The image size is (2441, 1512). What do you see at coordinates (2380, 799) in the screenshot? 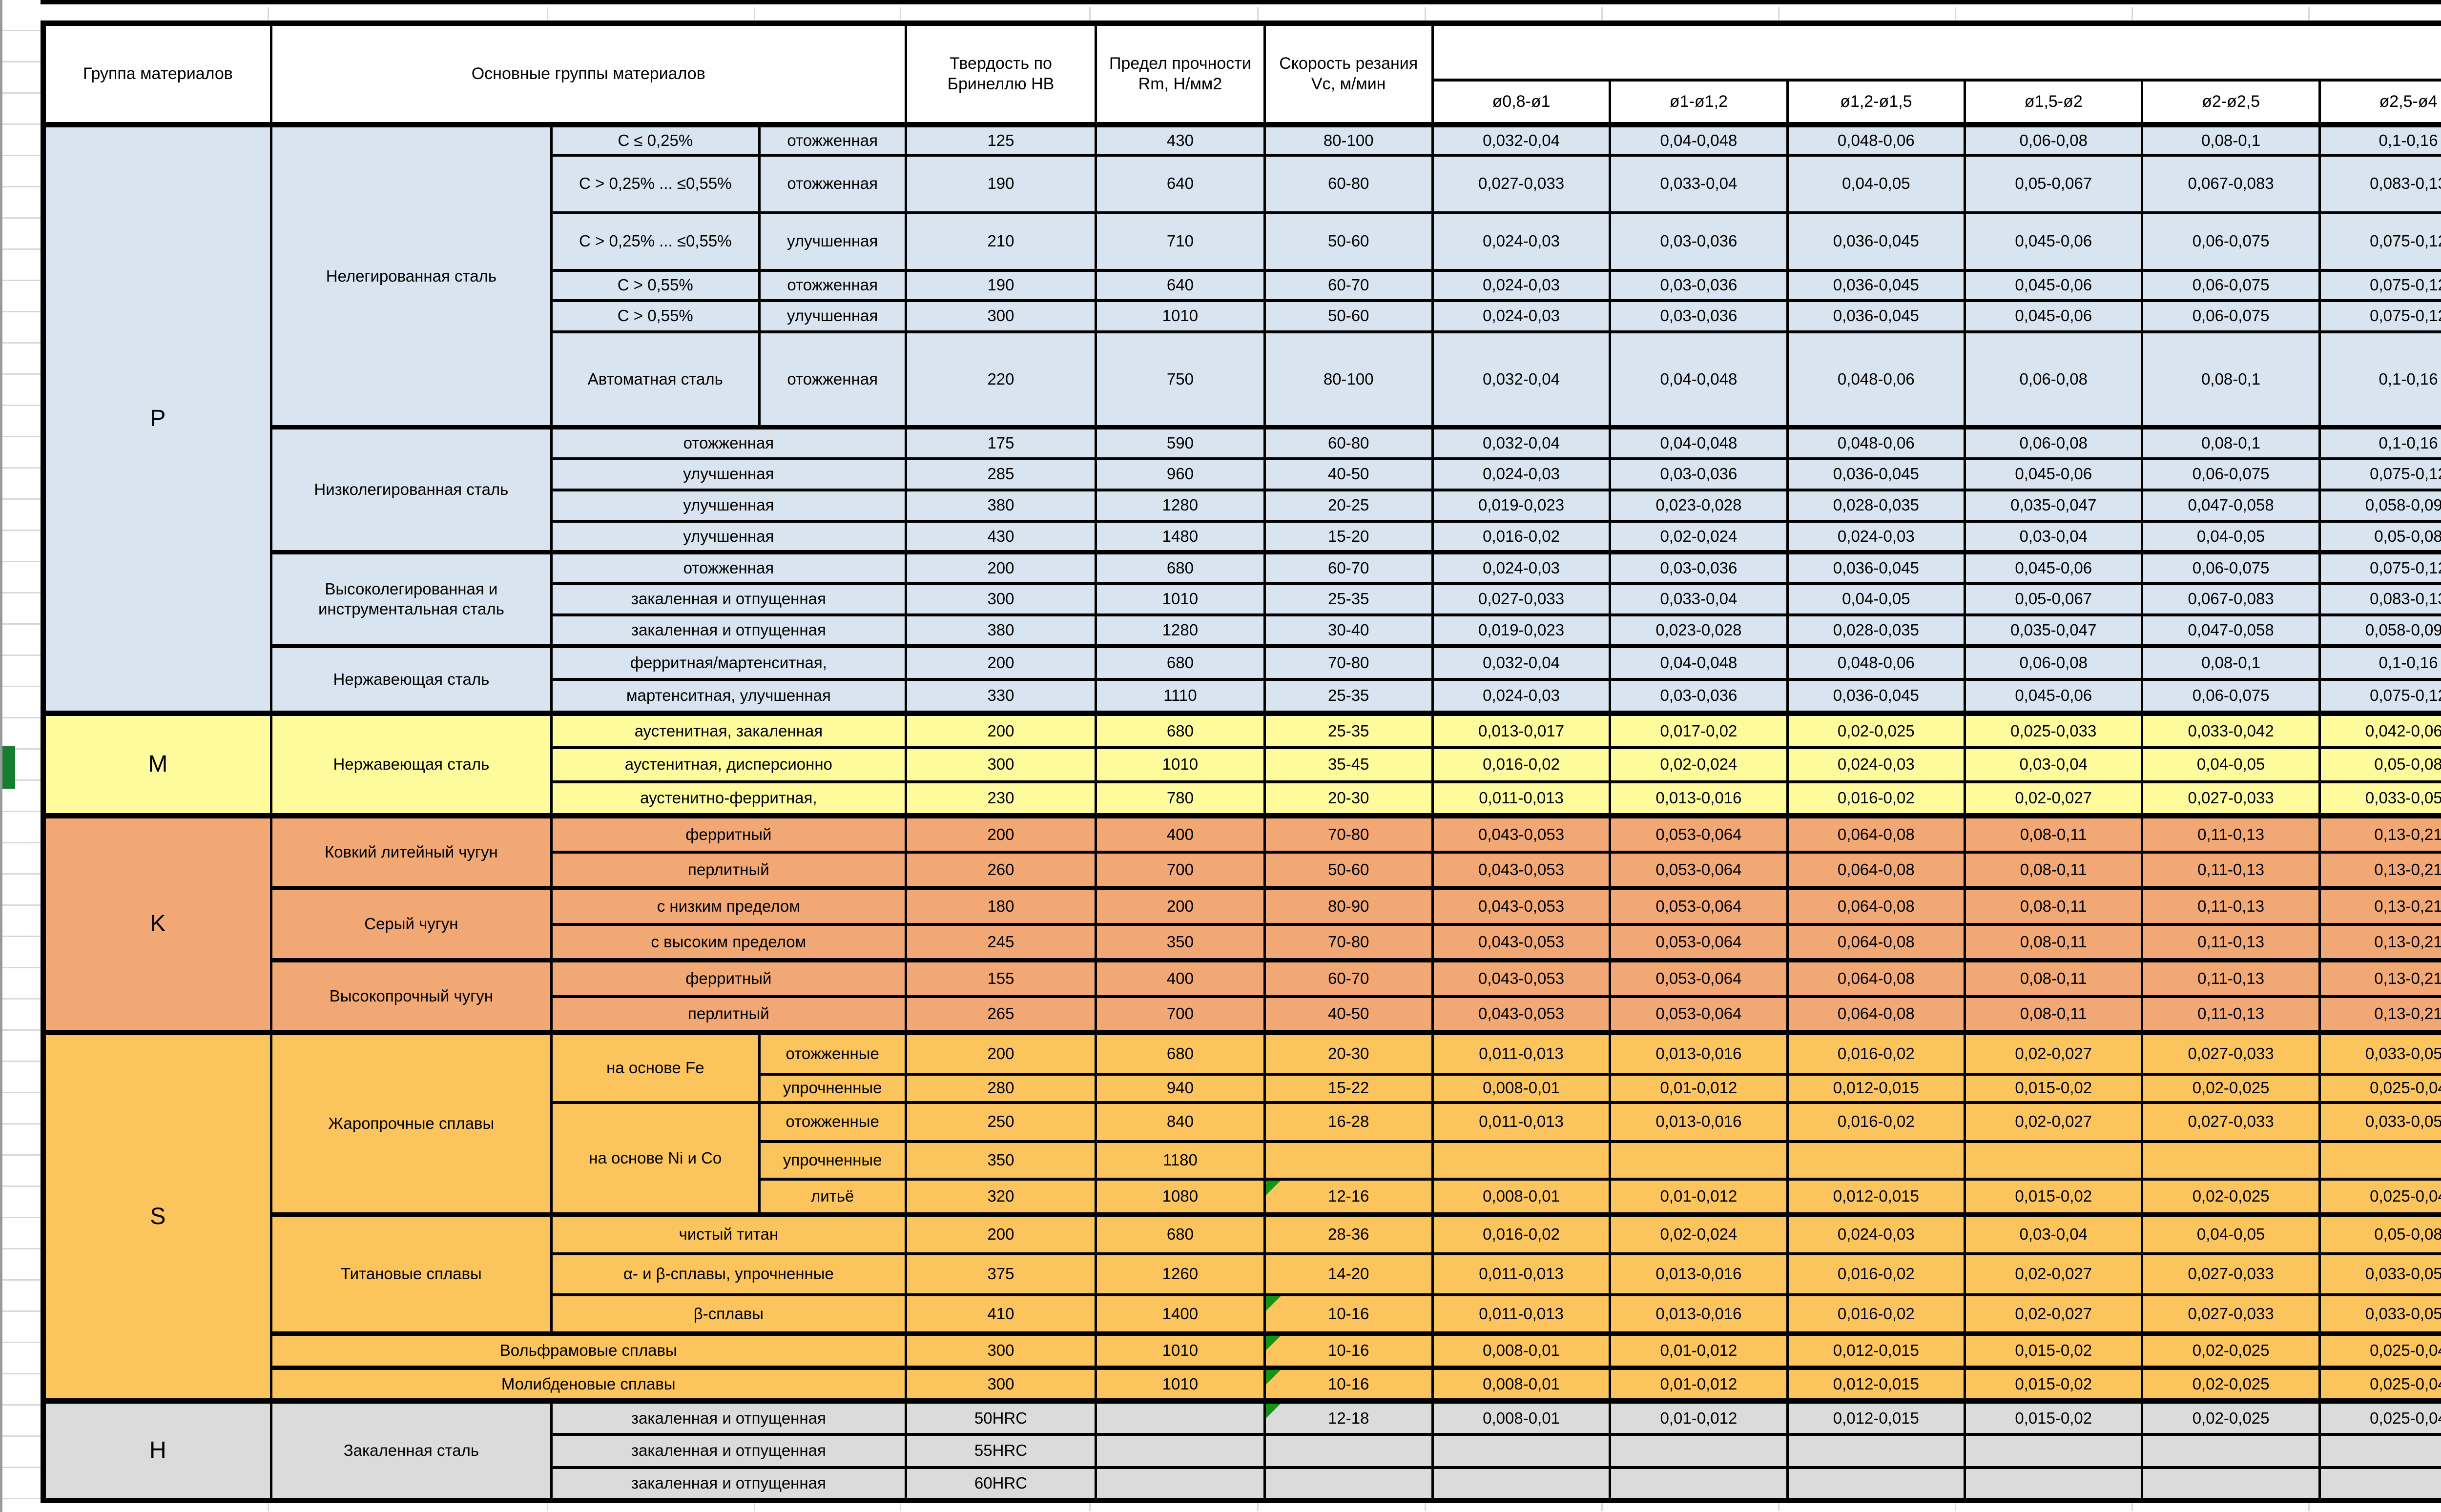
I see `feed-cell: 0,033-0,053` at bounding box center [2380, 799].